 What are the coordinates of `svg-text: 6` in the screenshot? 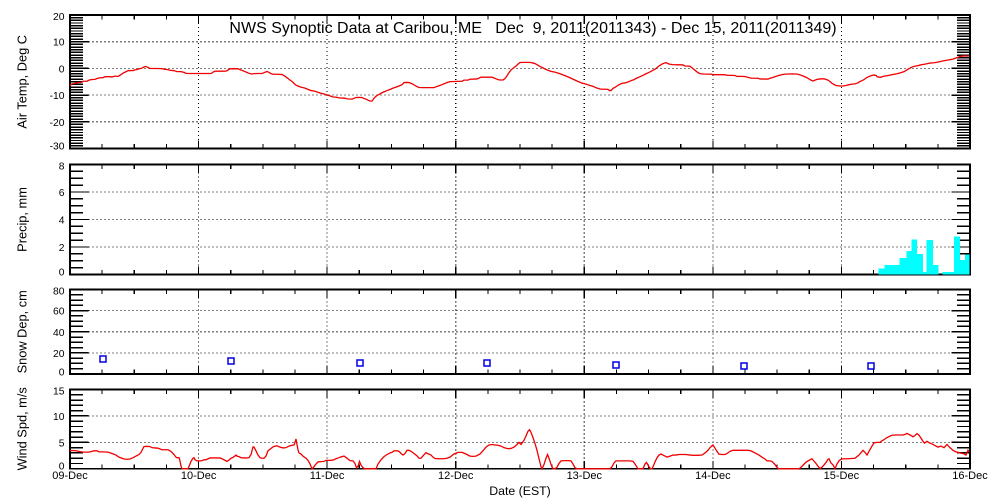 It's located at (62, 193).